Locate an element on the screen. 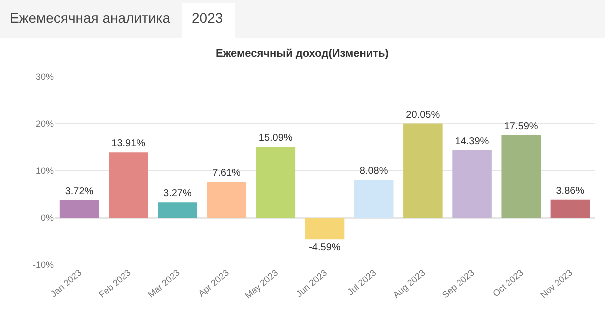 Image resolution: width=605 pixels, height=313 pixels. data-label: 15.09% is located at coordinates (275, 138).